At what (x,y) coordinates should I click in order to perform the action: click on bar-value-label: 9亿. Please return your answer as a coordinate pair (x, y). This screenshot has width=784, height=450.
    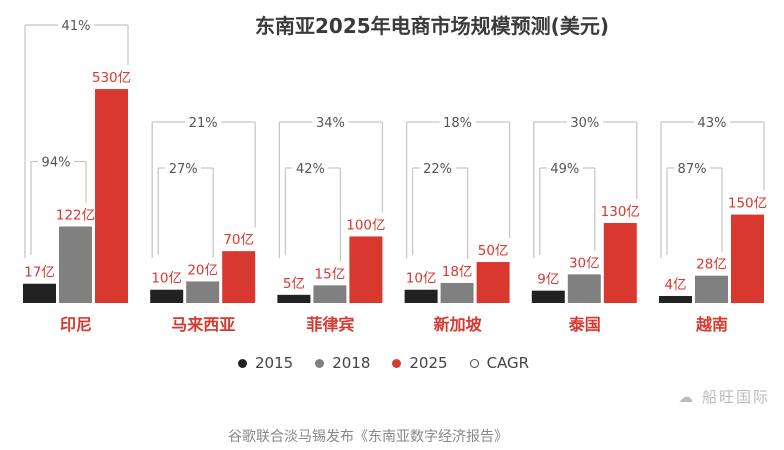
    Looking at the image, I should click on (548, 280).